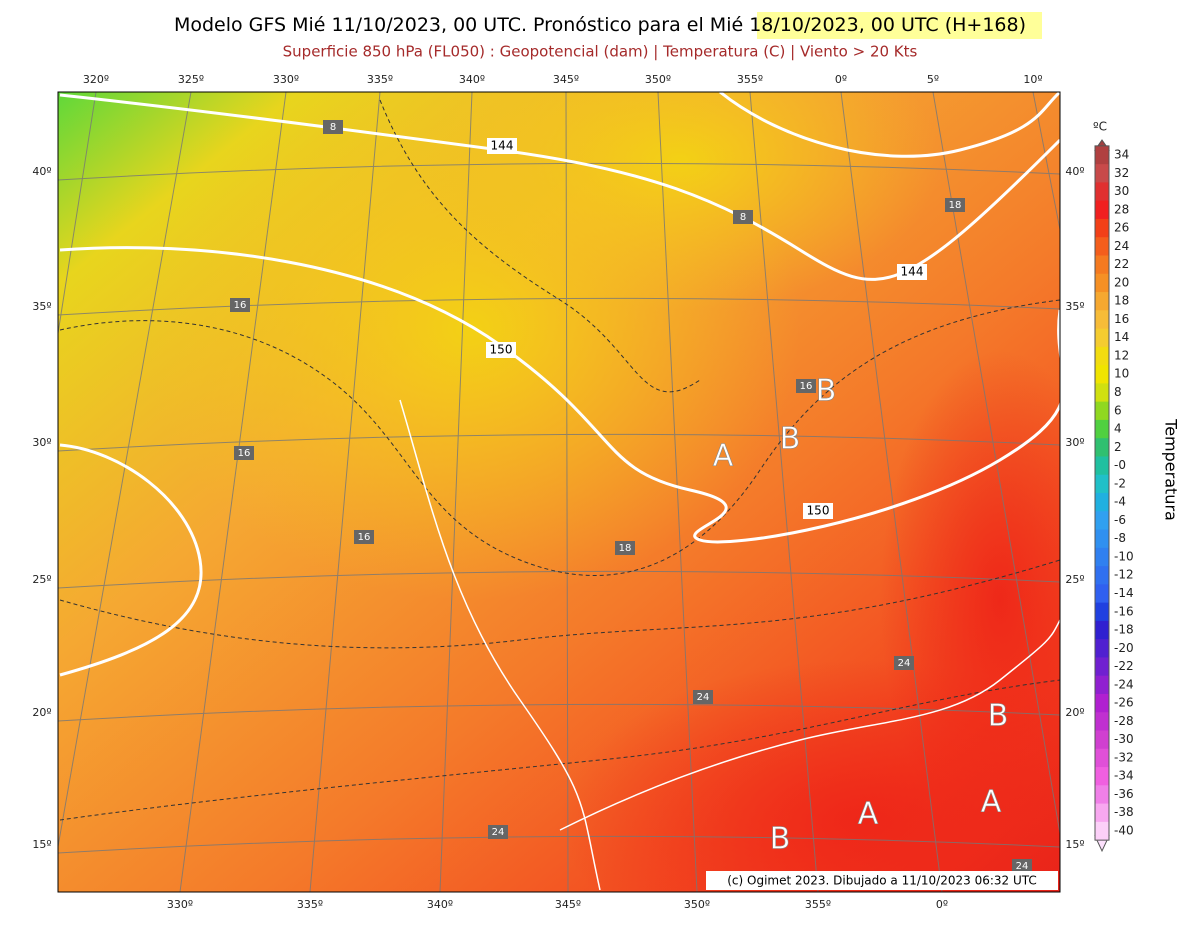 The height and width of the screenshot is (937, 1200). I want to click on legend-label: 8, so click(1118, 392).